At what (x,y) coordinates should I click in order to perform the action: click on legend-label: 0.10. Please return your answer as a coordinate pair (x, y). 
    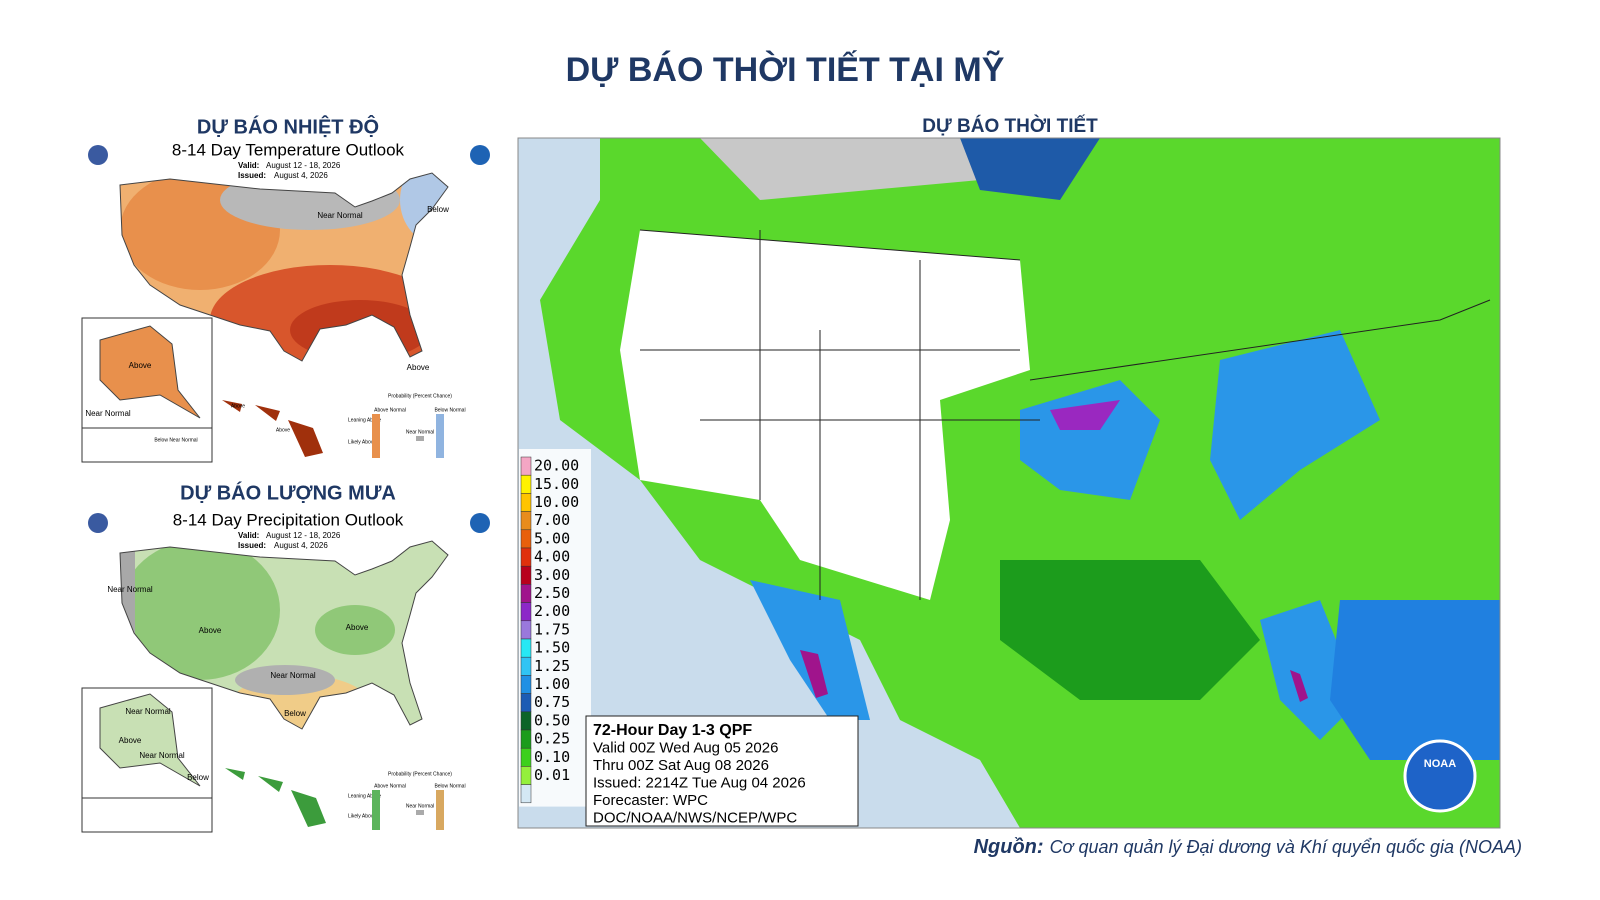
    Looking at the image, I should click on (552, 757).